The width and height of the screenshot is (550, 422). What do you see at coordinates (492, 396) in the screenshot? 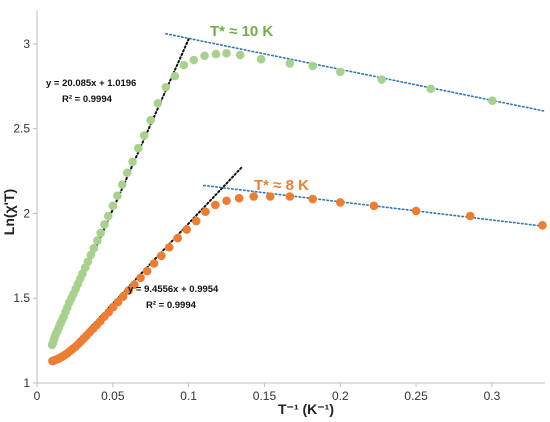
I see `x-tick-label: 0.3` at bounding box center [492, 396].